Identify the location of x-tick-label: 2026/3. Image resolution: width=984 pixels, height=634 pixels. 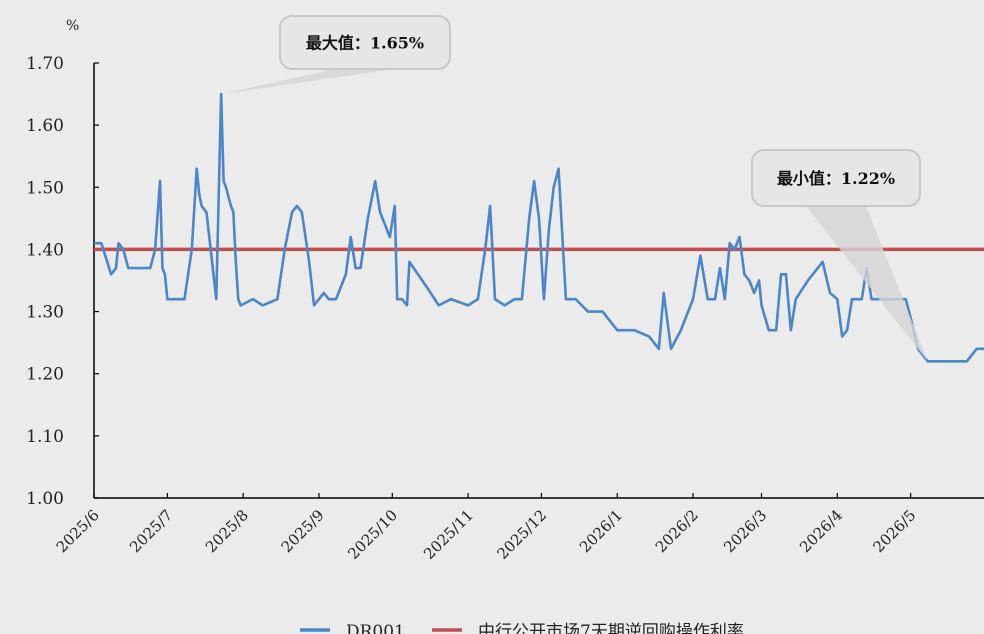
(745, 531).